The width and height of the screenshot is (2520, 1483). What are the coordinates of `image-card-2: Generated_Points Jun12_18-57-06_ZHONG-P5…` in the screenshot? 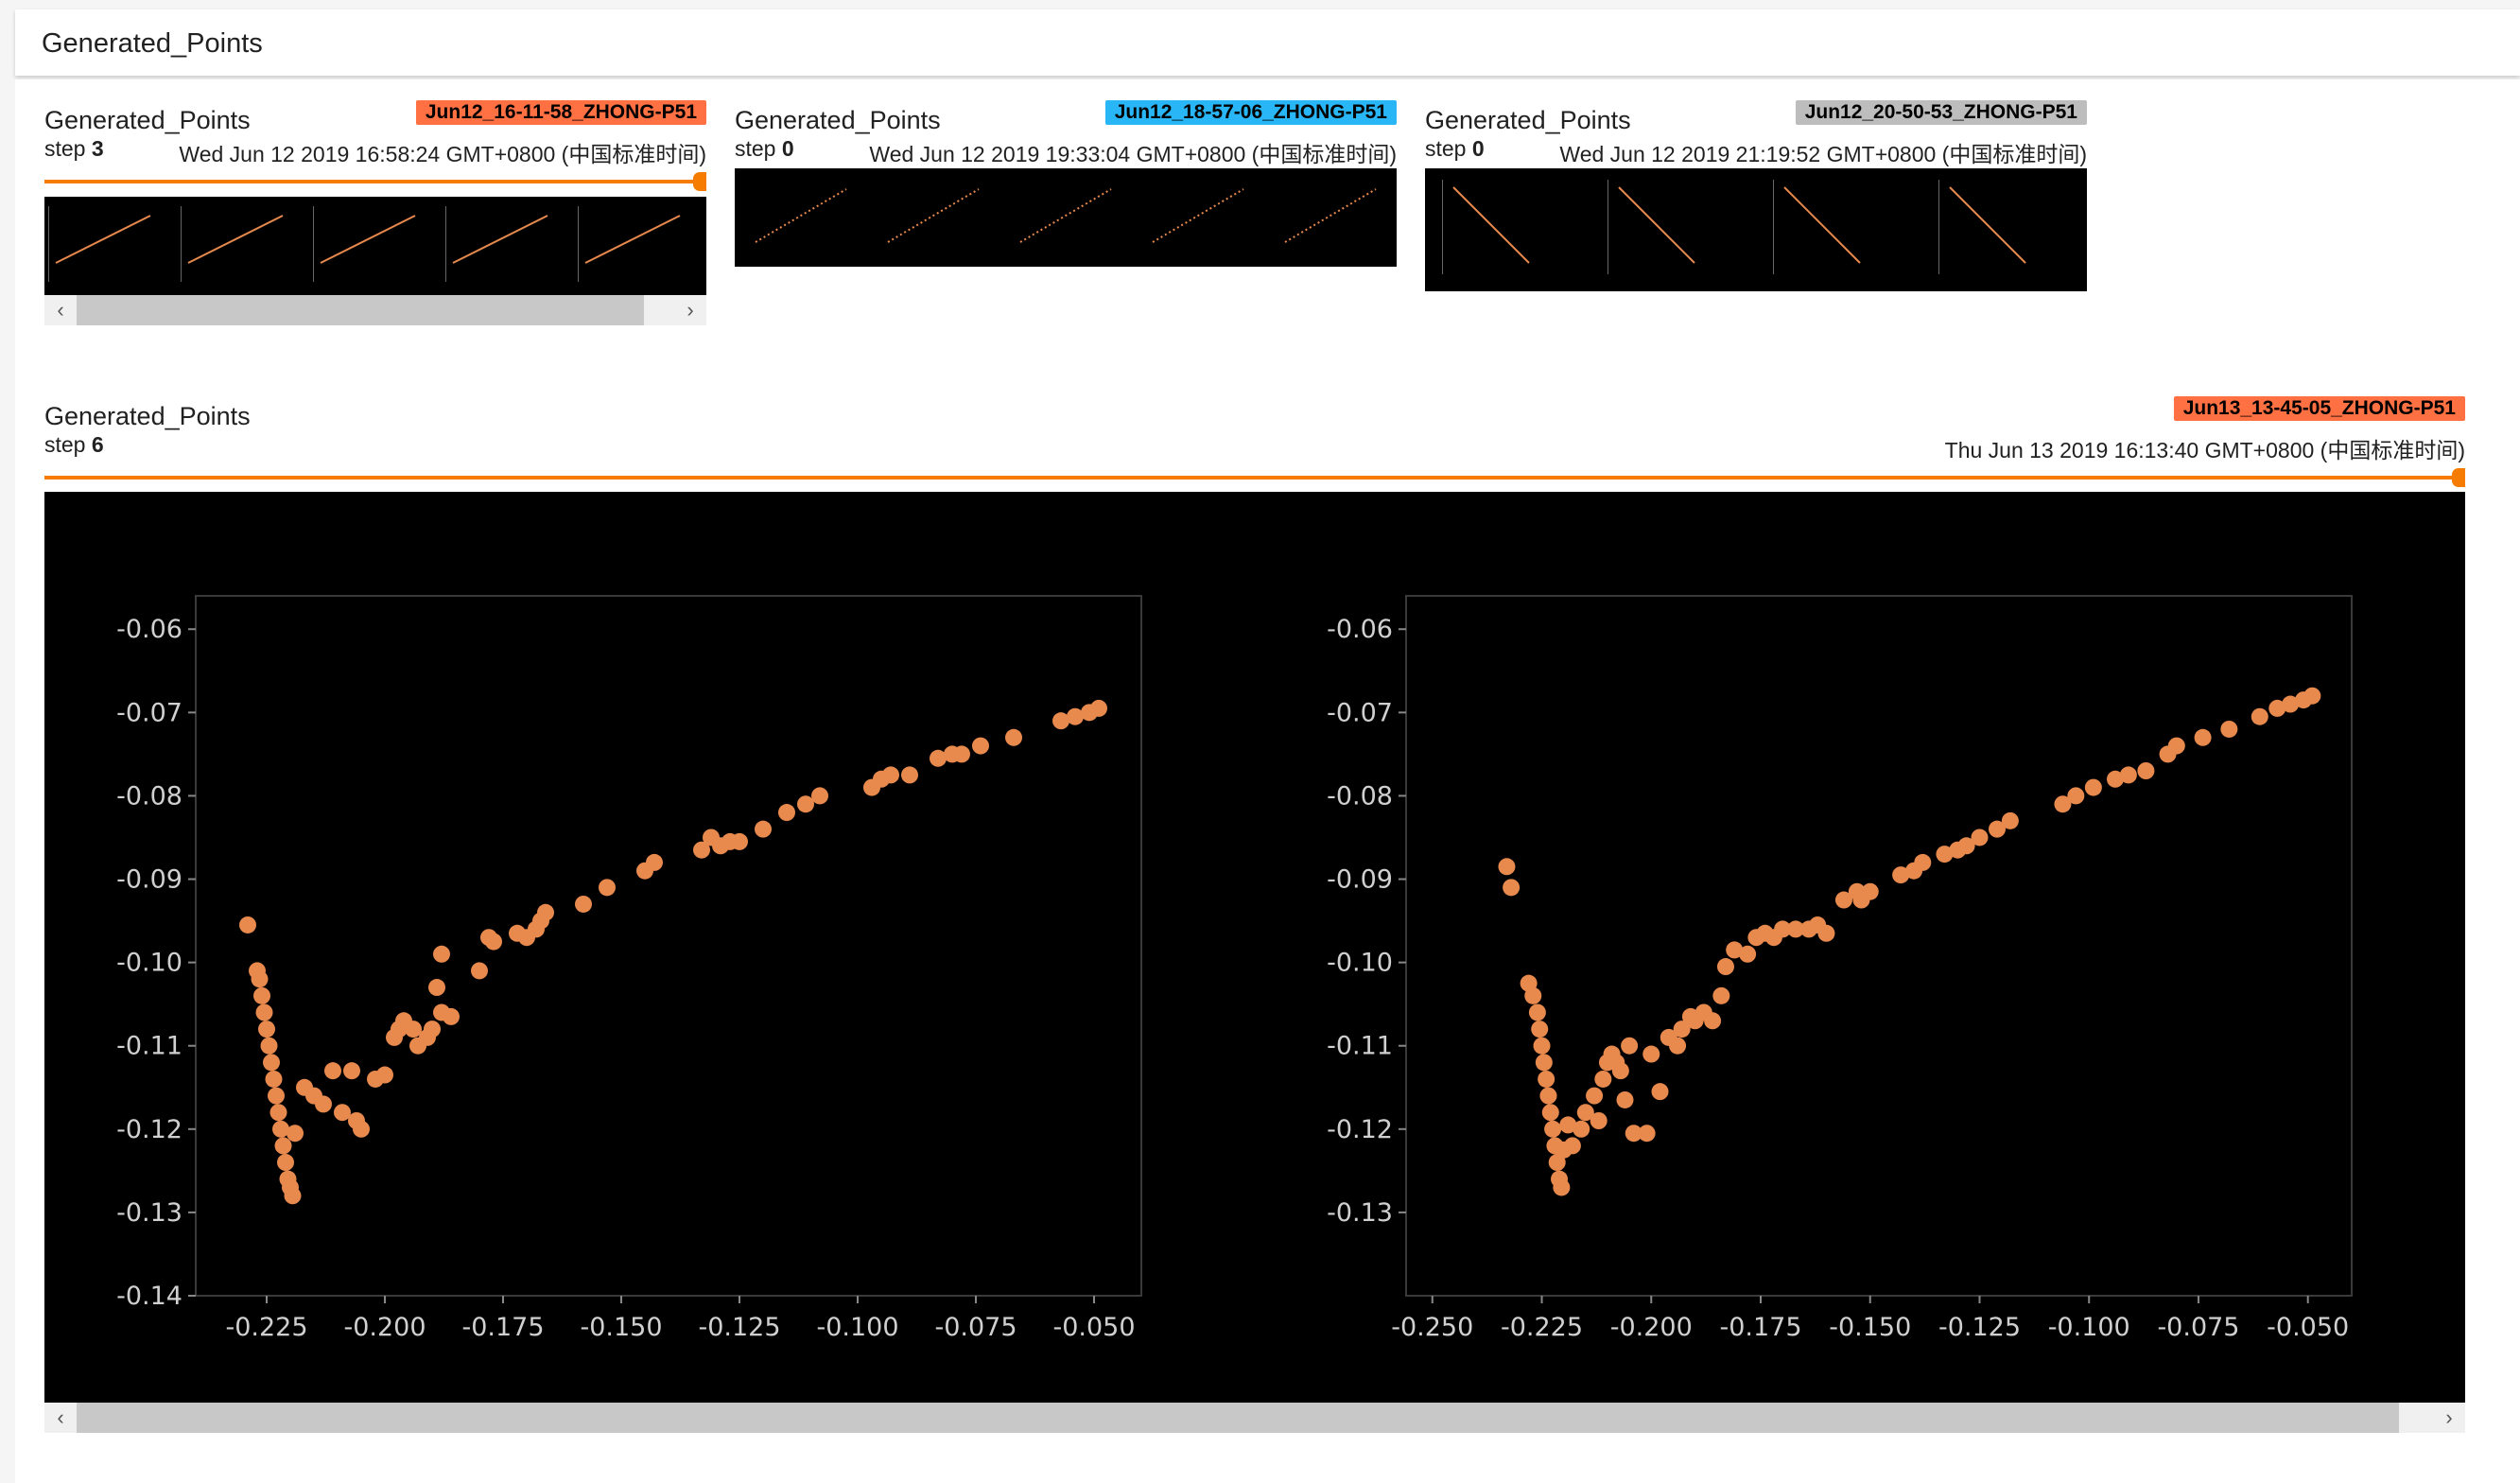 It's located at (1066, 183).